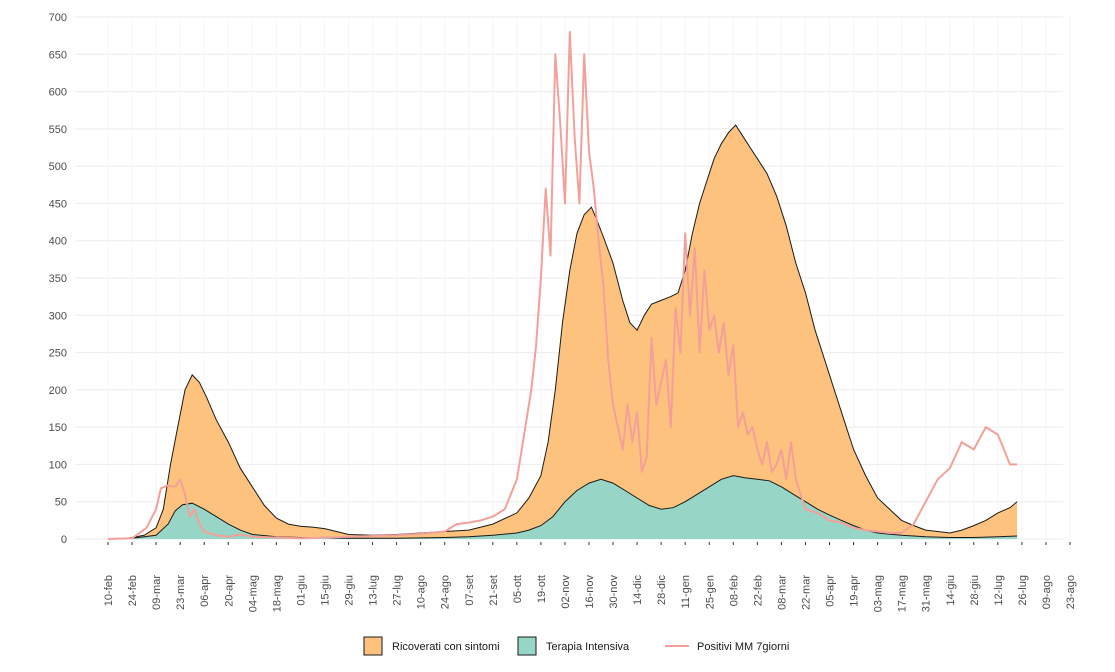 Image resolution: width=1115 pixels, height=672 pixels. What do you see at coordinates (109, 590) in the screenshot?
I see `x-tick-label: 10-feb` at bounding box center [109, 590].